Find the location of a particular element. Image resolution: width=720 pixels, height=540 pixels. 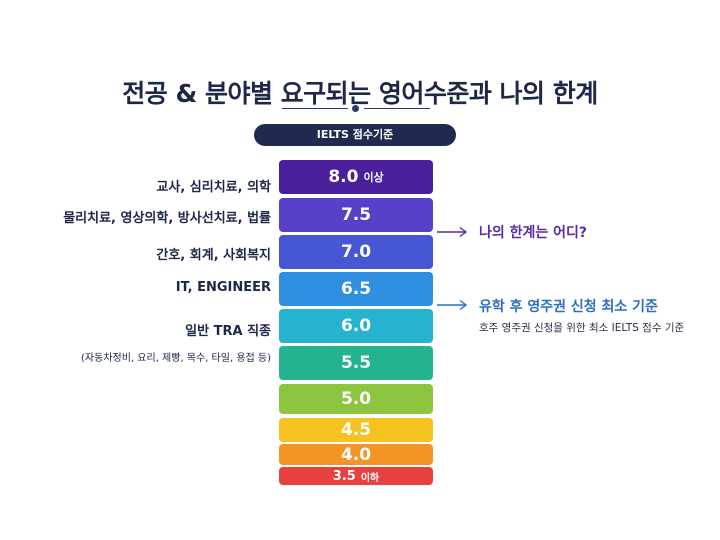

band-score: 6.0 is located at coordinates (356, 326).